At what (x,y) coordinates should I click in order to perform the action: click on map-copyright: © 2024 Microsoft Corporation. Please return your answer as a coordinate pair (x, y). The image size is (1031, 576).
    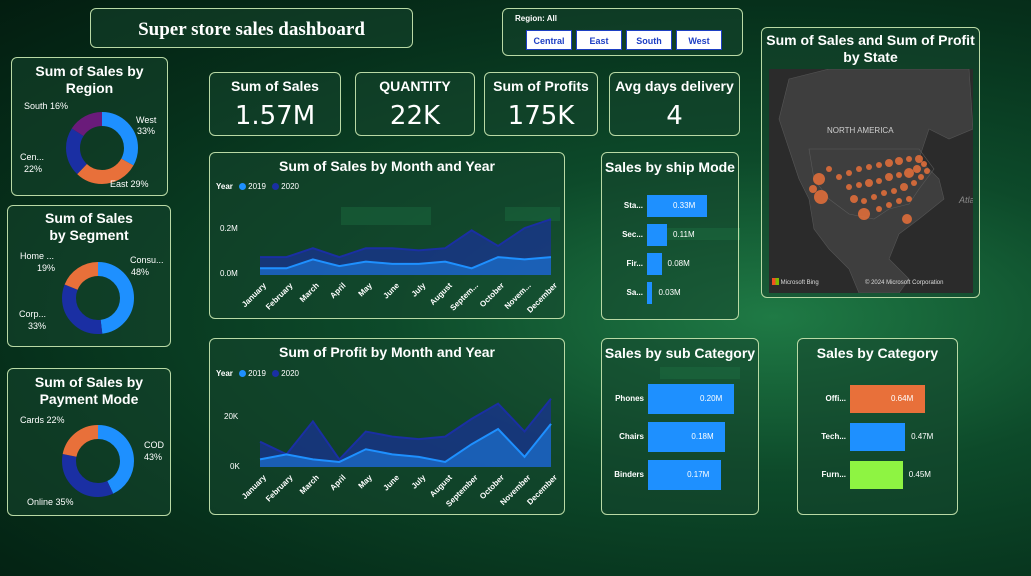
    Looking at the image, I should click on (904, 283).